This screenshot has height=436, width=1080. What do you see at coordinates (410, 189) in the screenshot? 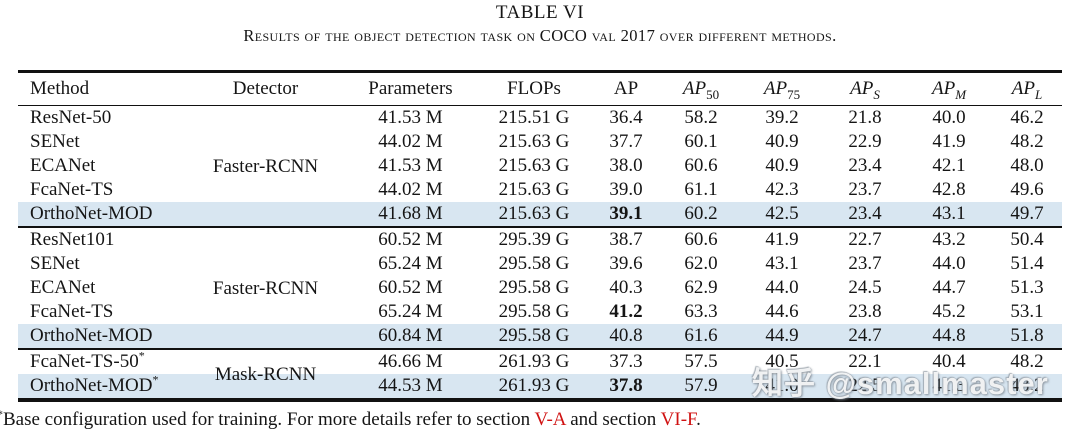
I see `parameters-cell: 44.02 M` at bounding box center [410, 189].